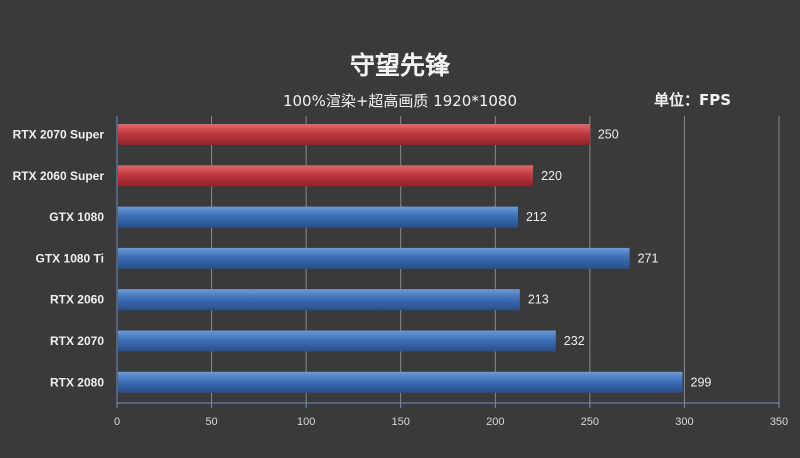  I want to click on category-label: RTX 2080, so click(77, 382).